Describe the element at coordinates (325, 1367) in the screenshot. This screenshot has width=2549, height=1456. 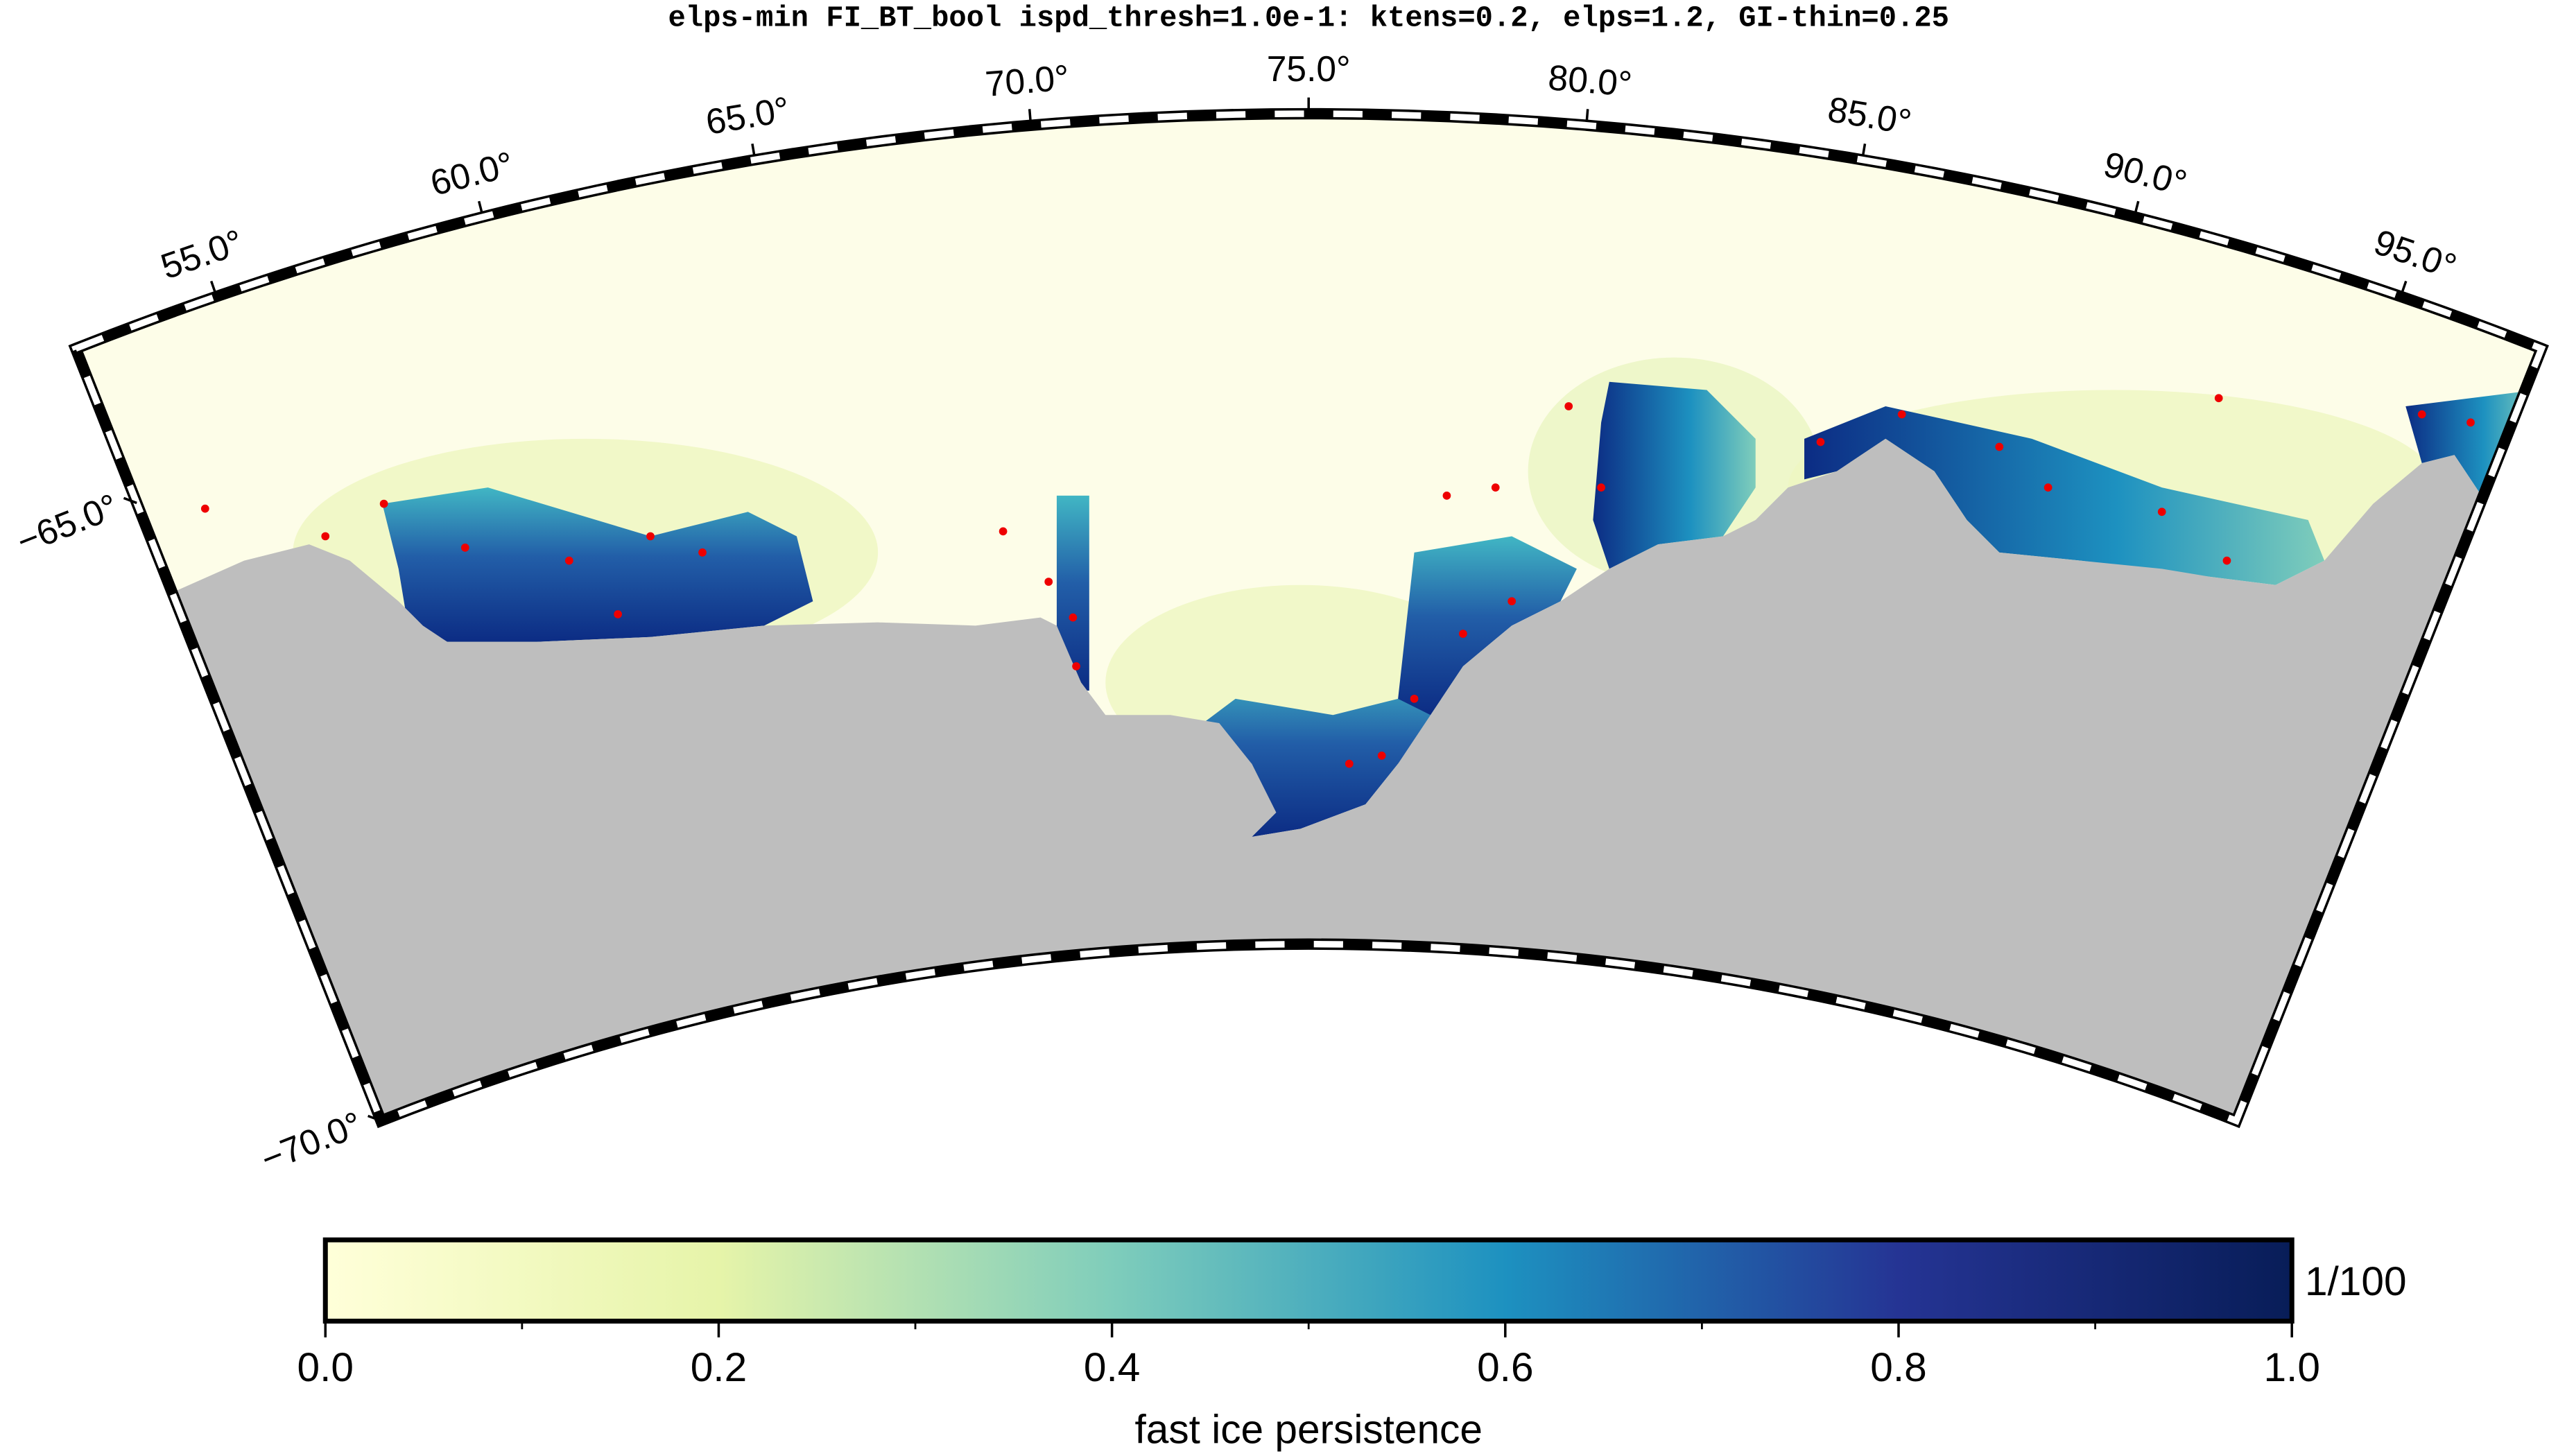
I see `colorbar-tick-label: 0.0` at that location.